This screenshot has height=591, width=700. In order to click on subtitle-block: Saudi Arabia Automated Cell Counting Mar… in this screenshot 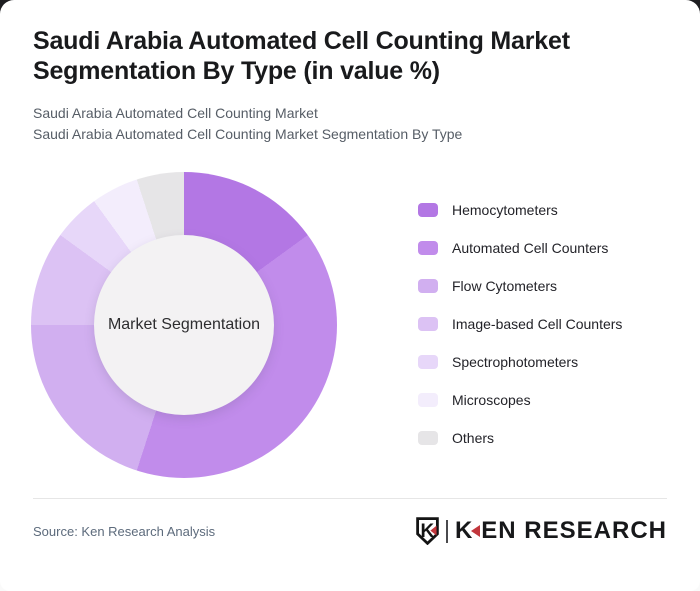, I will do `click(350, 123)`.